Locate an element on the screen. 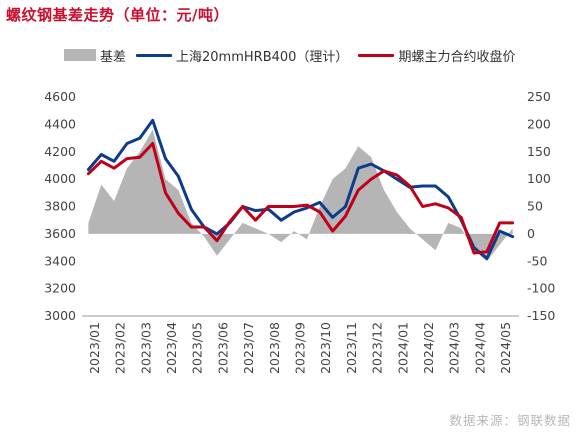  x-tick-label: 2023/01 is located at coordinates (94, 348).